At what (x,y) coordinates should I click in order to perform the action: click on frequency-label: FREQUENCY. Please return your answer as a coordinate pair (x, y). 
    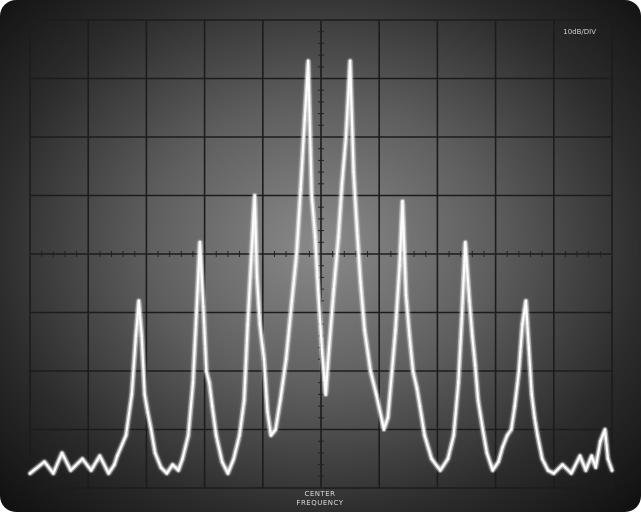
    Looking at the image, I should click on (319, 503).